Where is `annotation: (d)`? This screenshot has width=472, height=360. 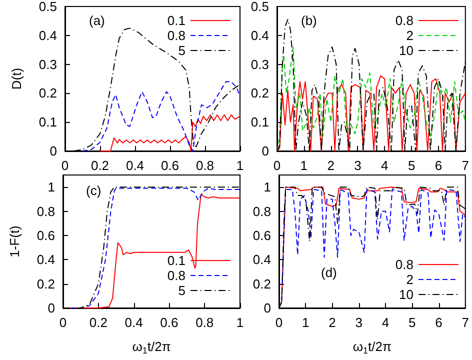 annotation: (d) is located at coordinates (329, 272).